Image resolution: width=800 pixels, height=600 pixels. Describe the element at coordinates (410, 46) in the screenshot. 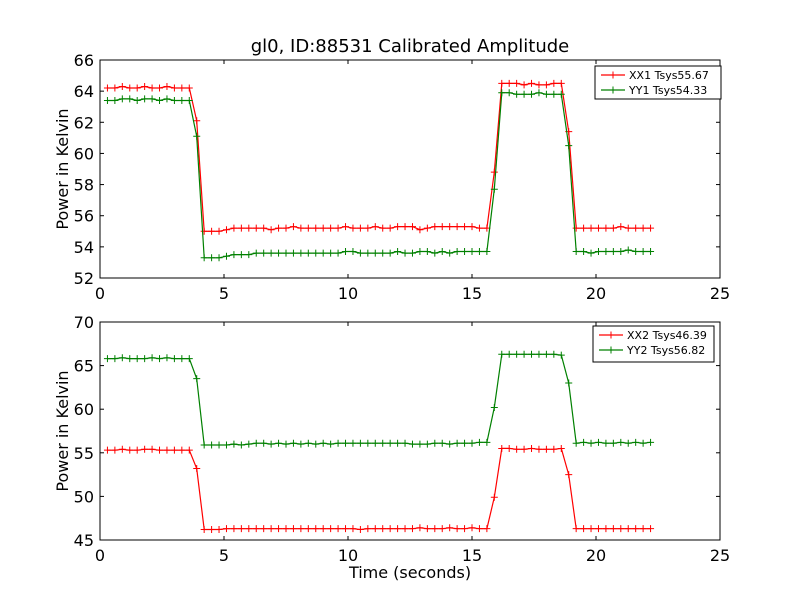

I see `figure-title: gl0, ID:88531 Calibrated Amplitude` at that location.